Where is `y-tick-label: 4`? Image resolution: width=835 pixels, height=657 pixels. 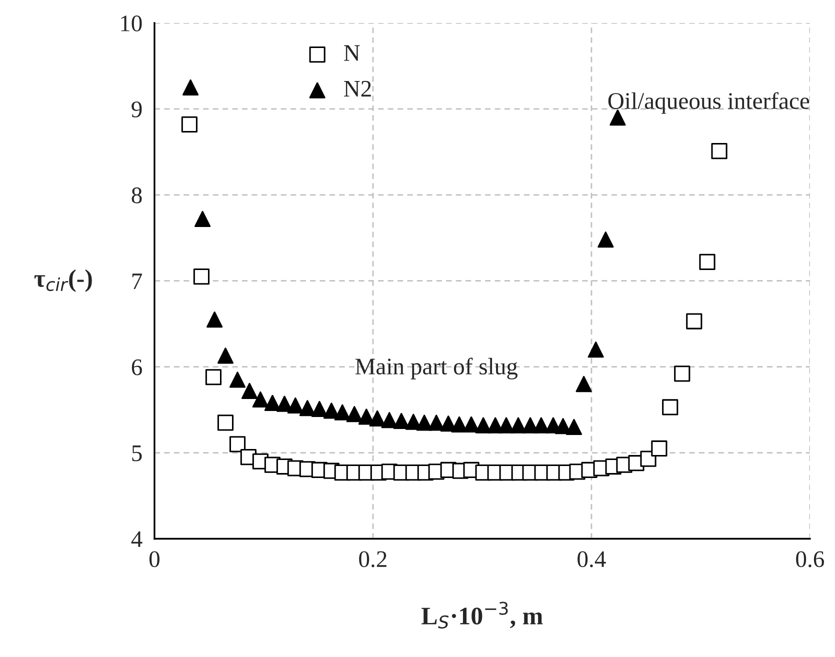
y-tick-label: 4 is located at coordinates (136, 539).